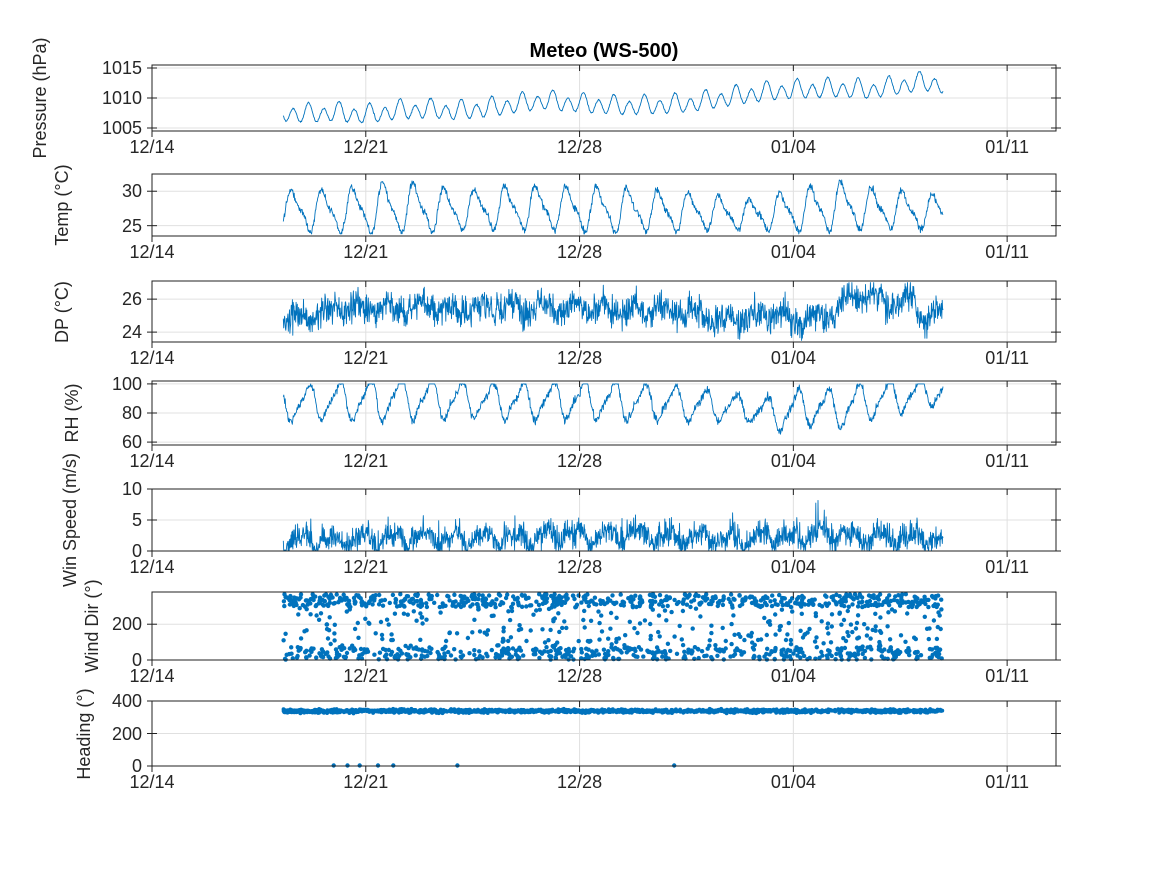  What do you see at coordinates (793, 252) in the screenshot?
I see `x-tick-label: 01/04` at bounding box center [793, 252].